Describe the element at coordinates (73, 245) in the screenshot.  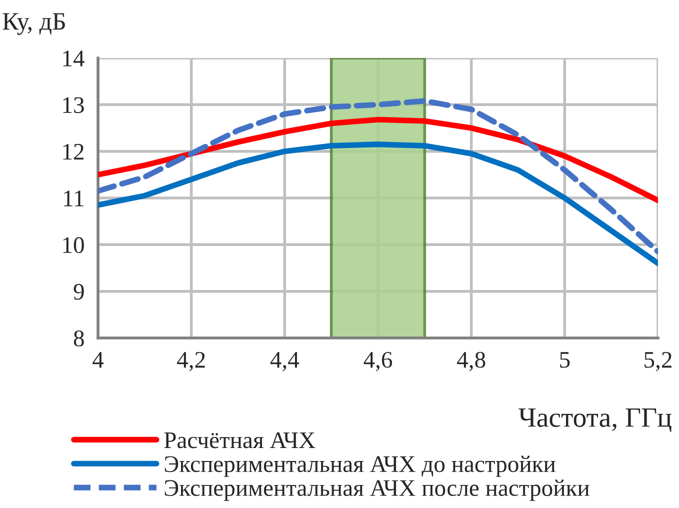
I see `y-tick-label: 10` at that location.